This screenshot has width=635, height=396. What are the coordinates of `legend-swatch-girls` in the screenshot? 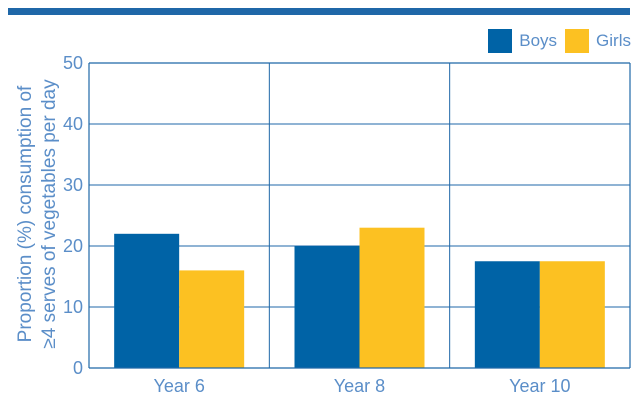 It's located at (577, 41).